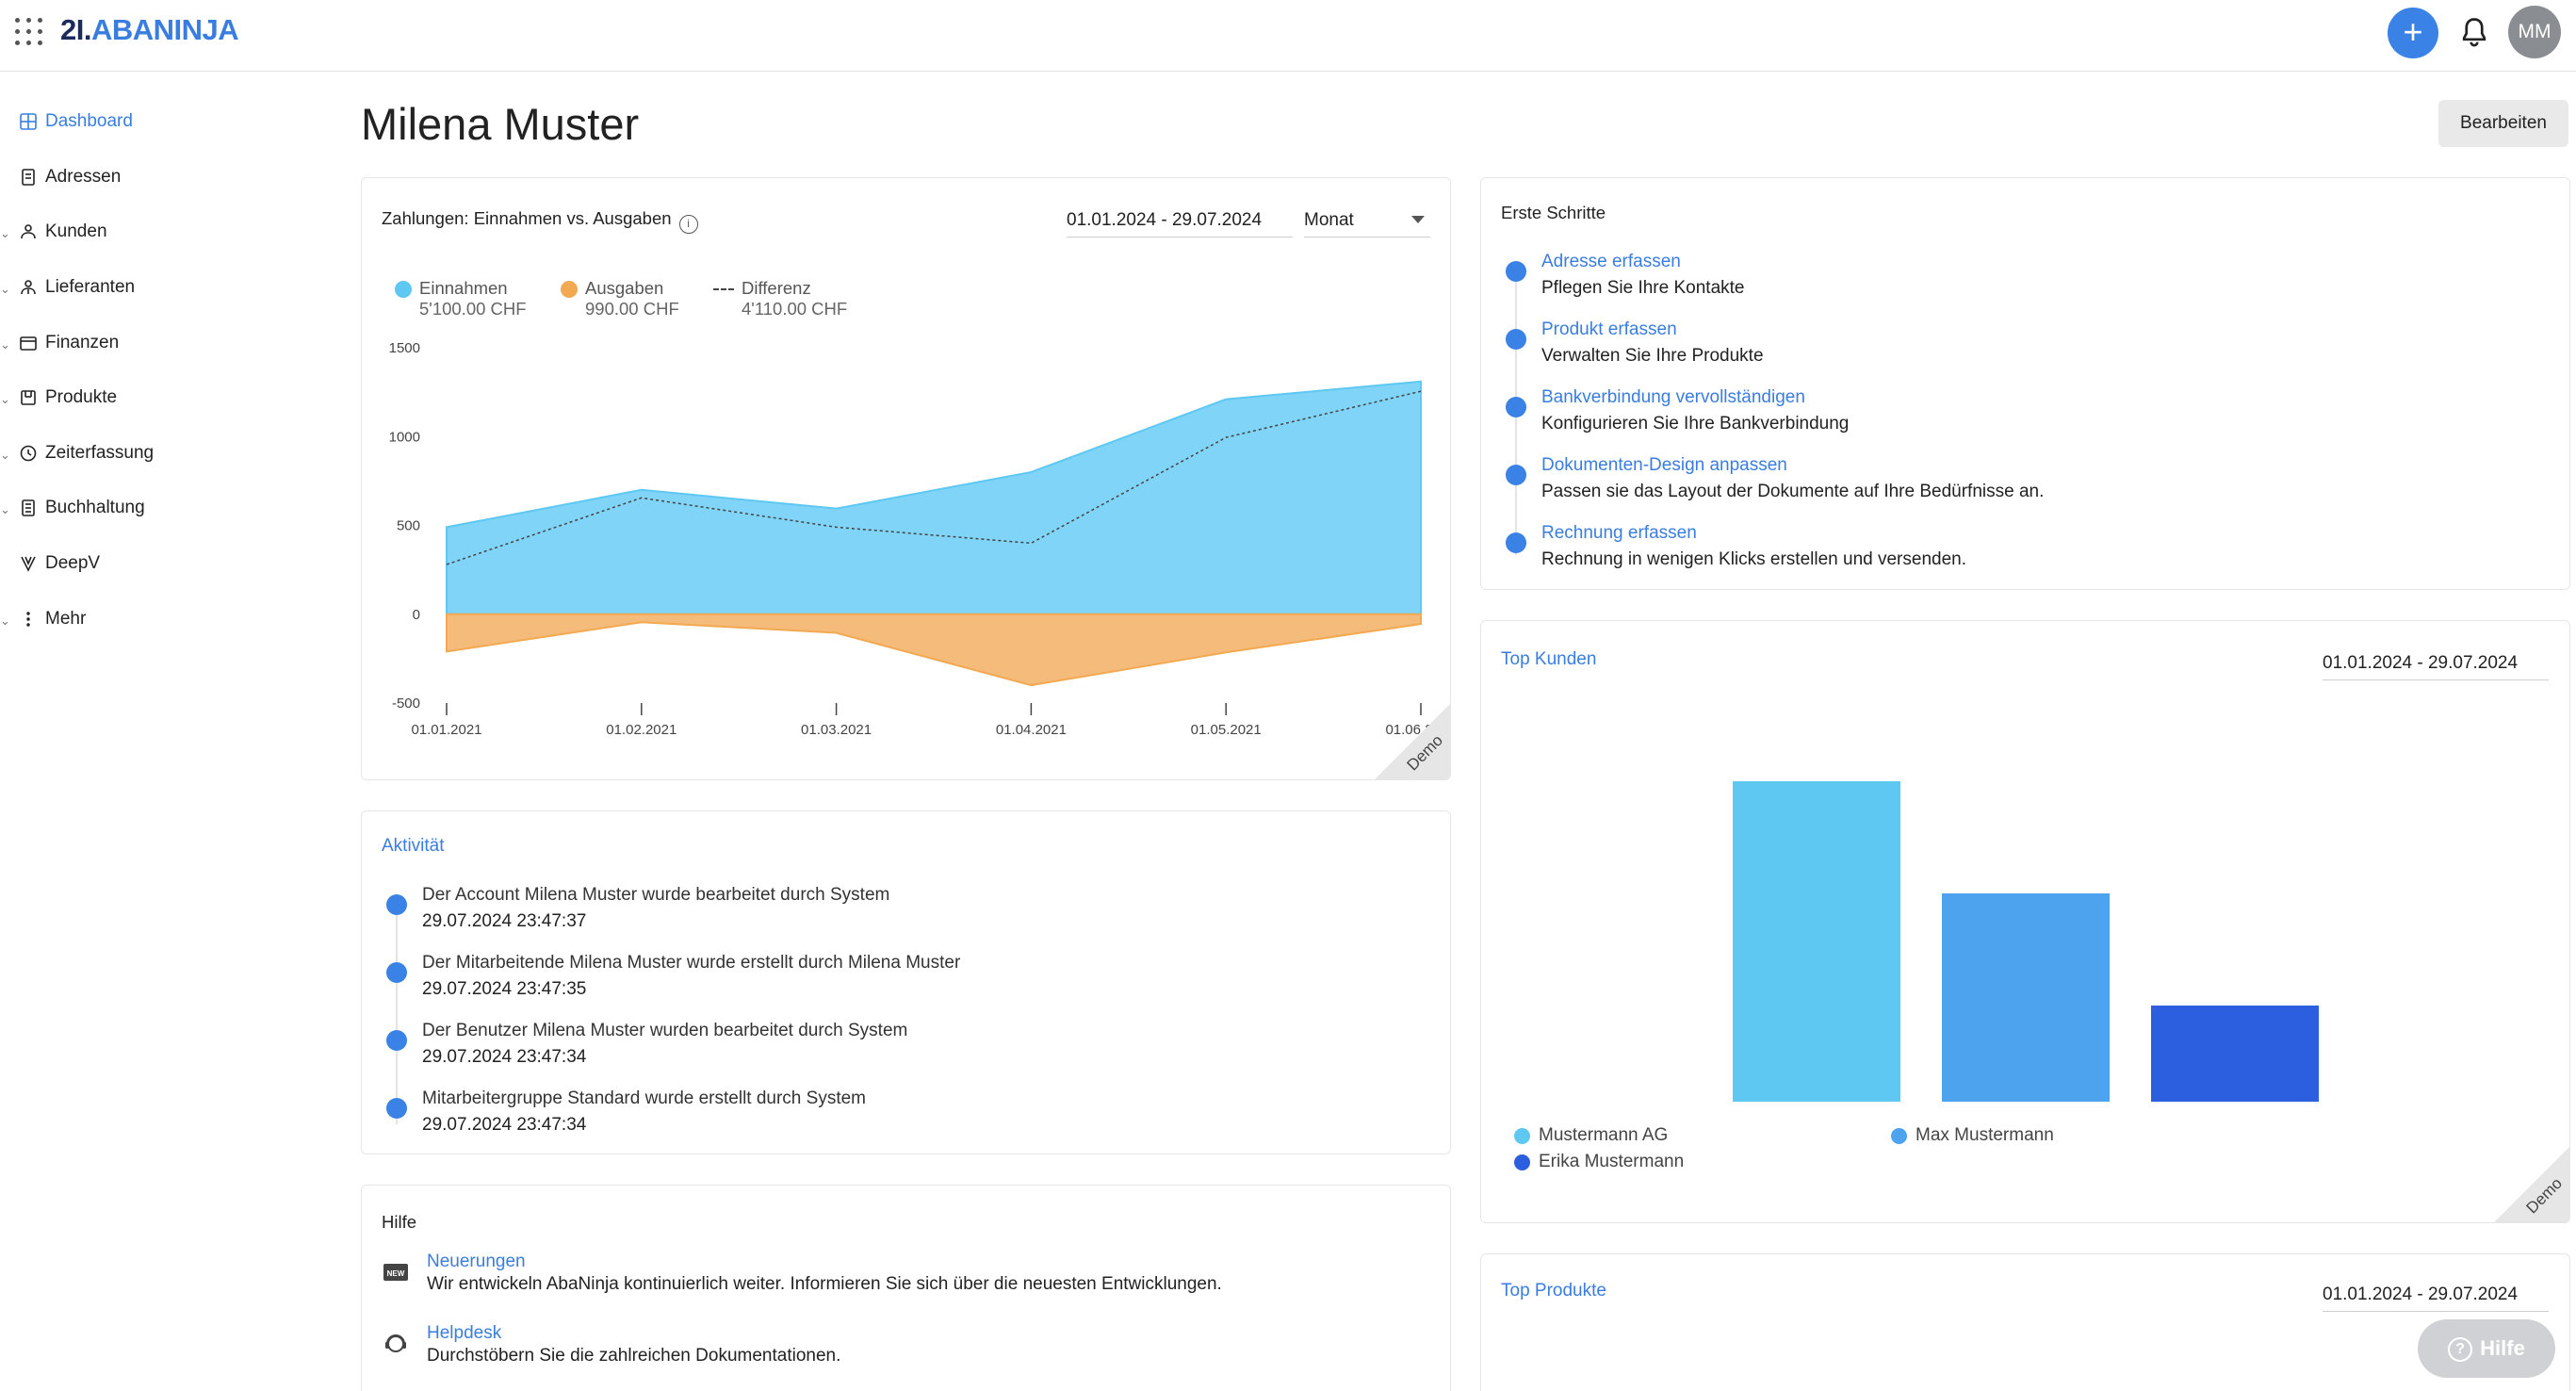 This screenshot has height=1391, width=2576. Describe the element at coordinates (28, 343) in the screenshot. I see `wallet-icon` at that location.